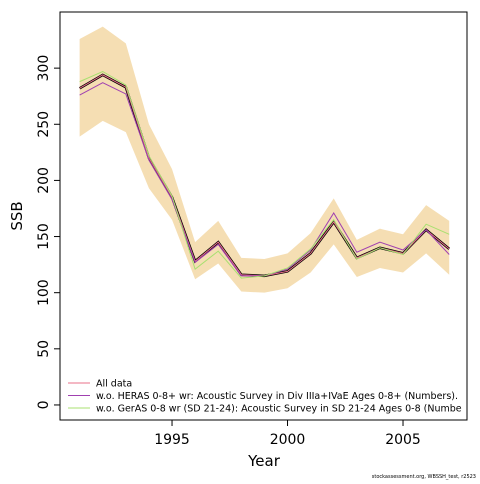 The width and height of the screenshot is (480, 484). What do you see at coordinates (44, 236) in the screenshot?
I see `y-tick-label: 150` at bounding box center [44, 236].